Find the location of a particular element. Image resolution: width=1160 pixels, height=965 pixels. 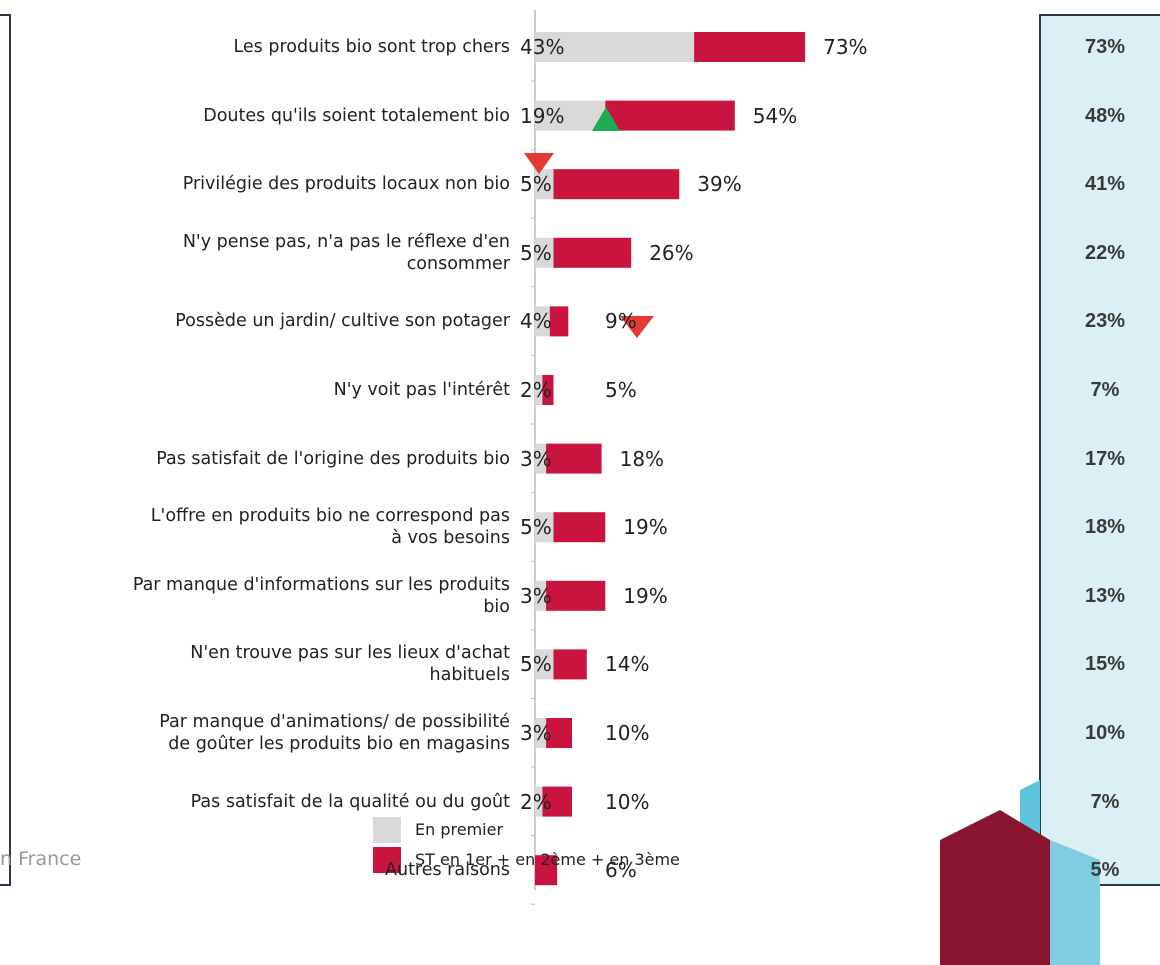

legend-label: En premier is located at coordinates (459, 829).